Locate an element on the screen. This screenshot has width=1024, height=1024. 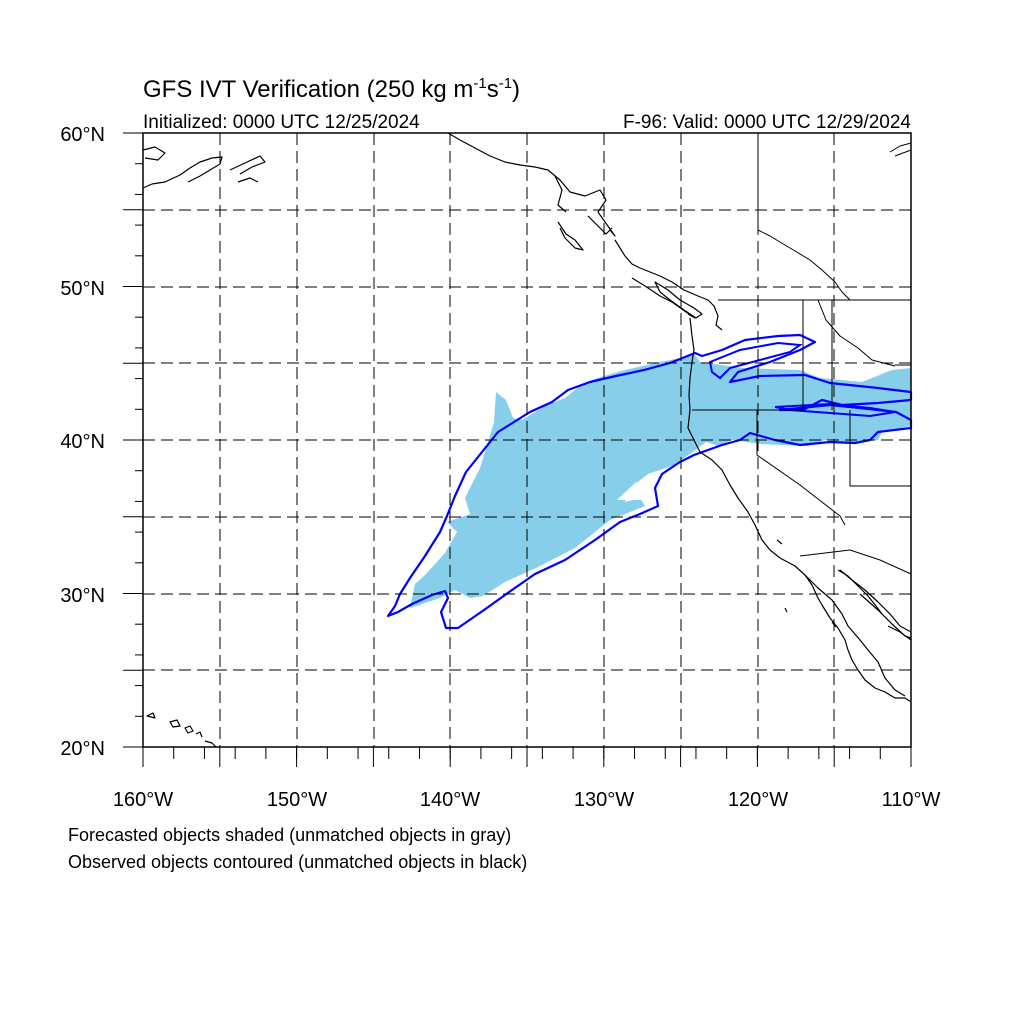
lon-label-120w: 120°W is located at coordinates (758, 800).